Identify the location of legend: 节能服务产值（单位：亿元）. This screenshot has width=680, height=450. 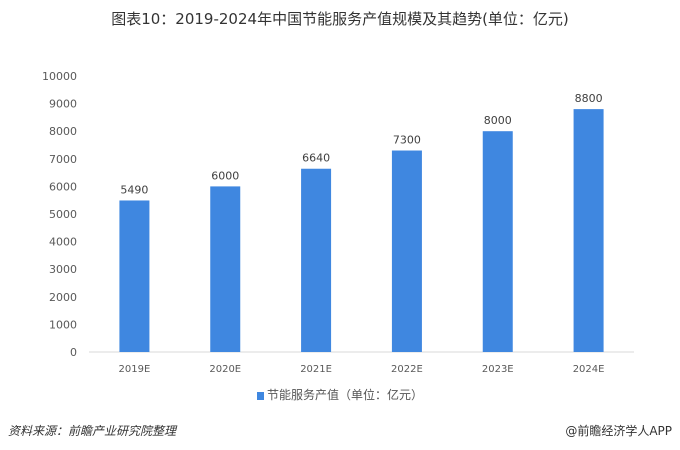
(340, 394).